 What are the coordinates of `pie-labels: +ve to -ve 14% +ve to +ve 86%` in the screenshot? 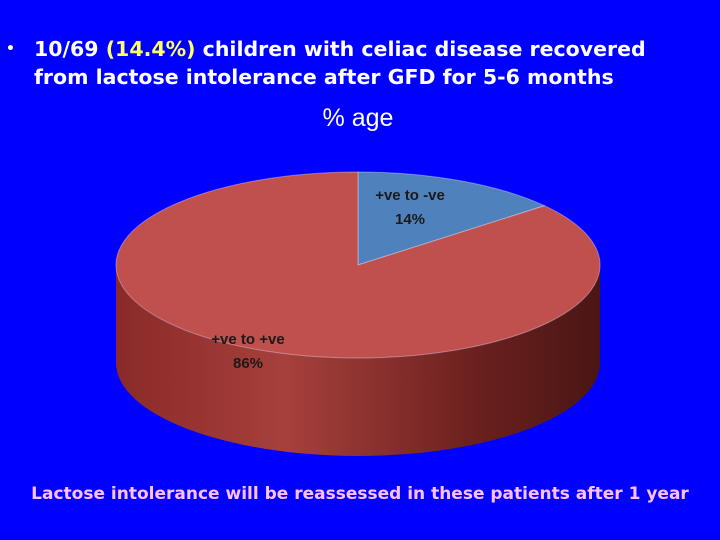 It's located at (328, 279).